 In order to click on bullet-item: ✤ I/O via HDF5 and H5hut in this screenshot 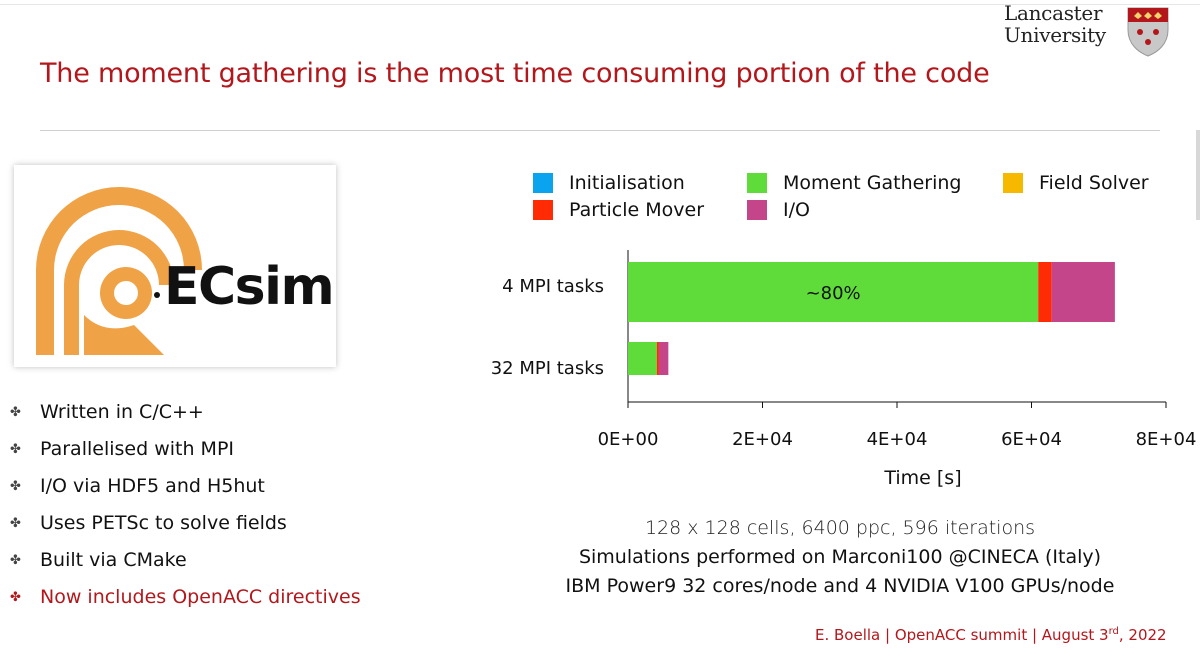, I will do `click(185, 486)`.